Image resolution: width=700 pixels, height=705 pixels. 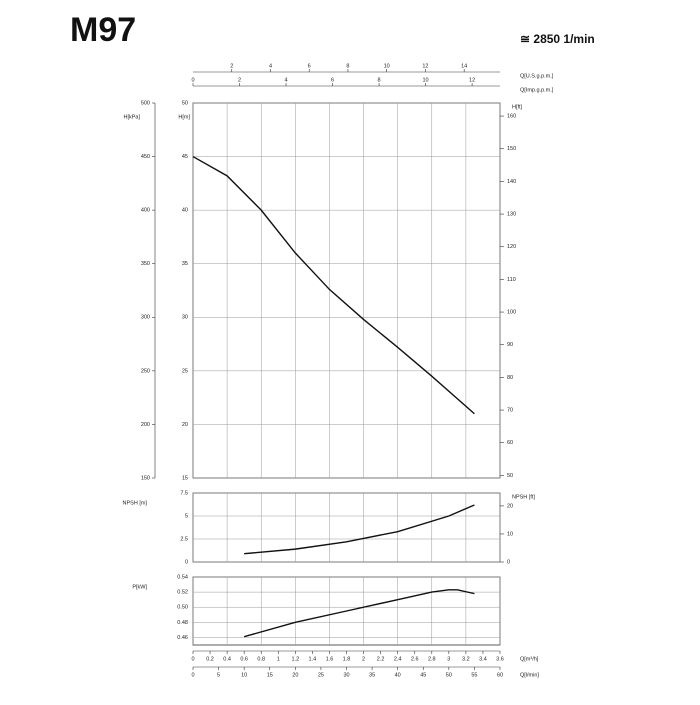 What do you see at coordinates (464, 66) in the screenshot?
I see `tick-label: 14` at bounding box center [464, 66].